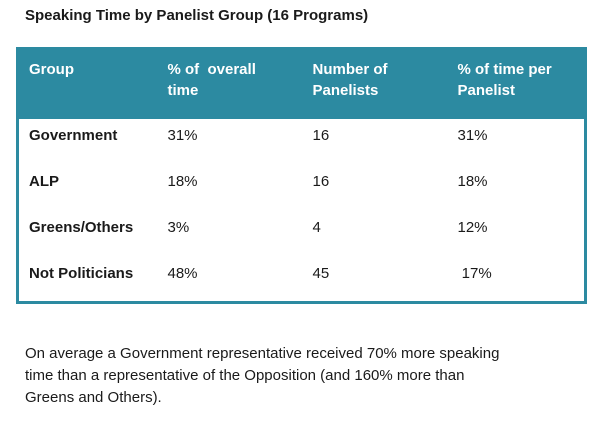 This screenshot has height=424, width=601. I want to click on pct-overall-time-cell: 18%, so click(230, 187).